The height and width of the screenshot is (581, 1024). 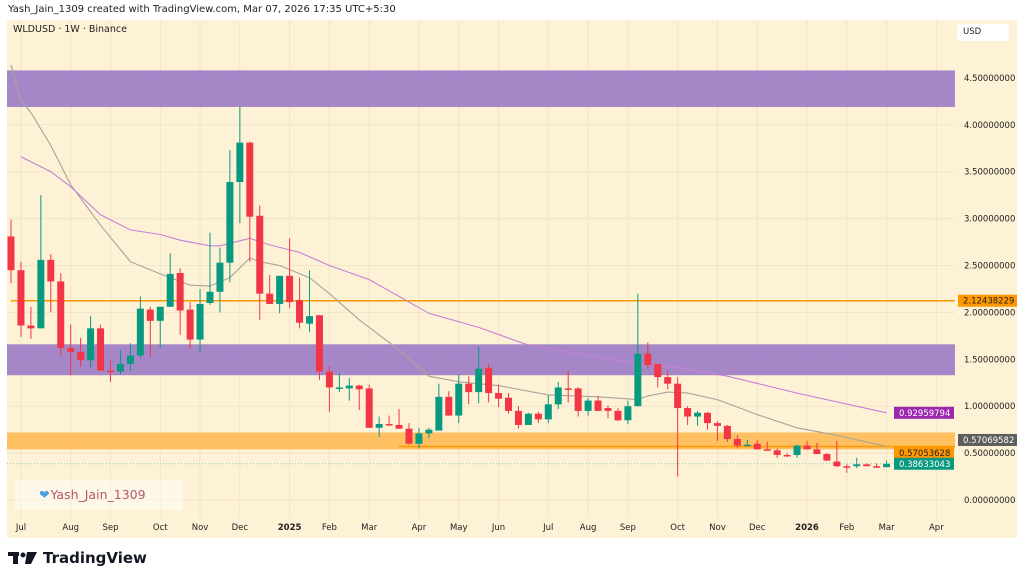 What do you see at coordinates (924, 465) in the screenshot?
I see `price-tag: 0.38633043` at bounding box center [924, 465].